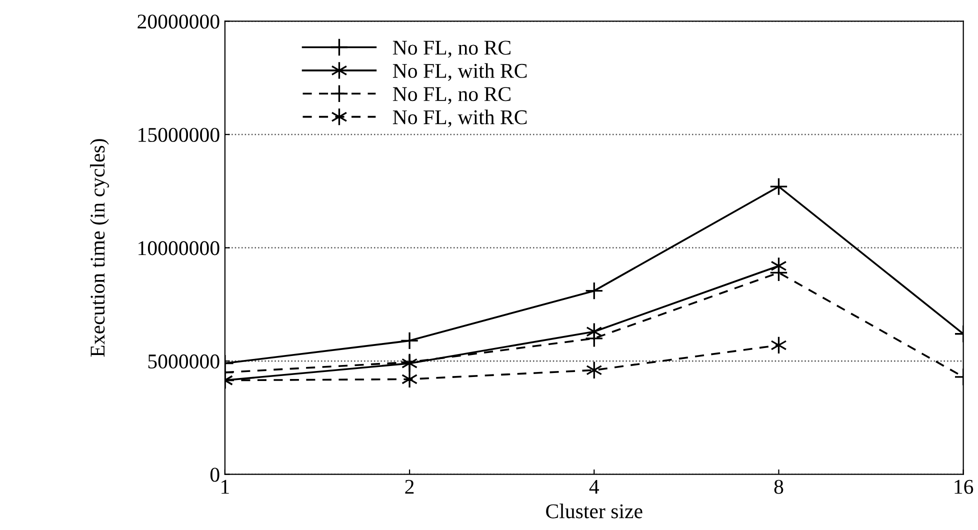 The width and height of the screenshot is (978, 530). I want to click on y-tick-label: 10000000, so click(179, 248).